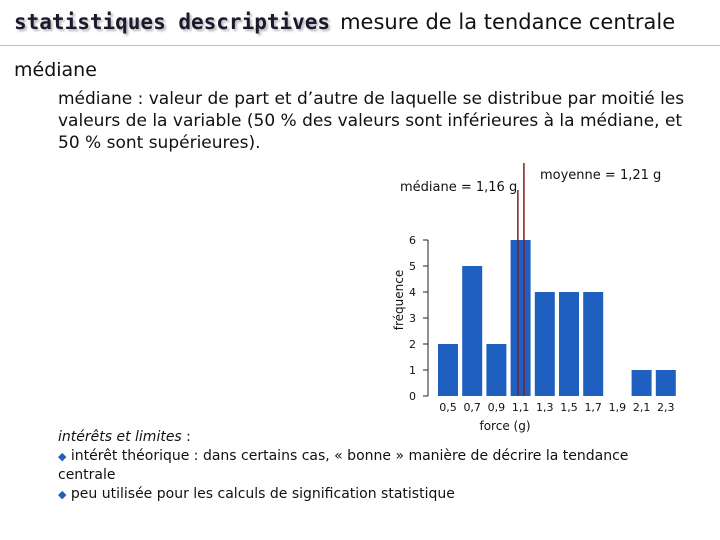  I want to click on x-tick-label: 1,7, so click(593, 407).